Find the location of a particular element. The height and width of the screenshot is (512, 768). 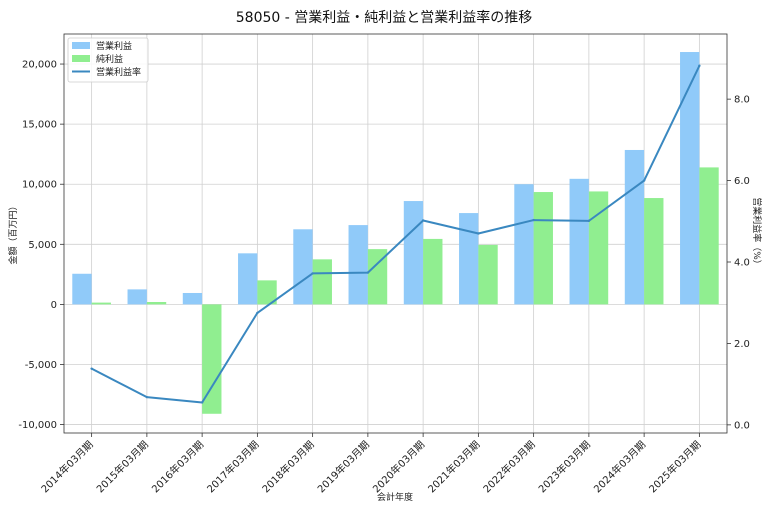

x-tick-label: 2014年03月期 is located at coordinates (66, 466).